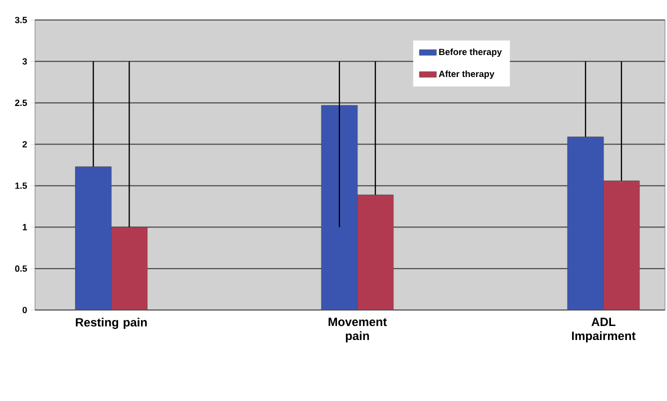  What do you see at coordinates (604, 330) in the screenshot?
I see `x-tick-label: ADL Impairment` at bounding box center [604, 330].